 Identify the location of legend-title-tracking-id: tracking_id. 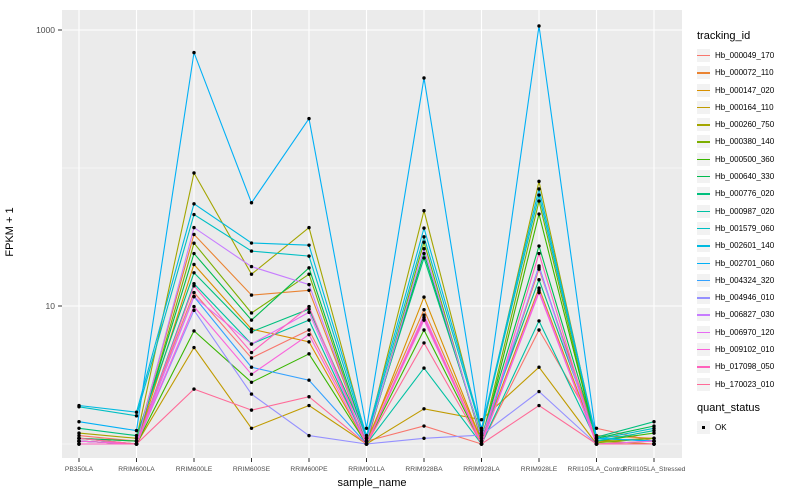
(724, 36).